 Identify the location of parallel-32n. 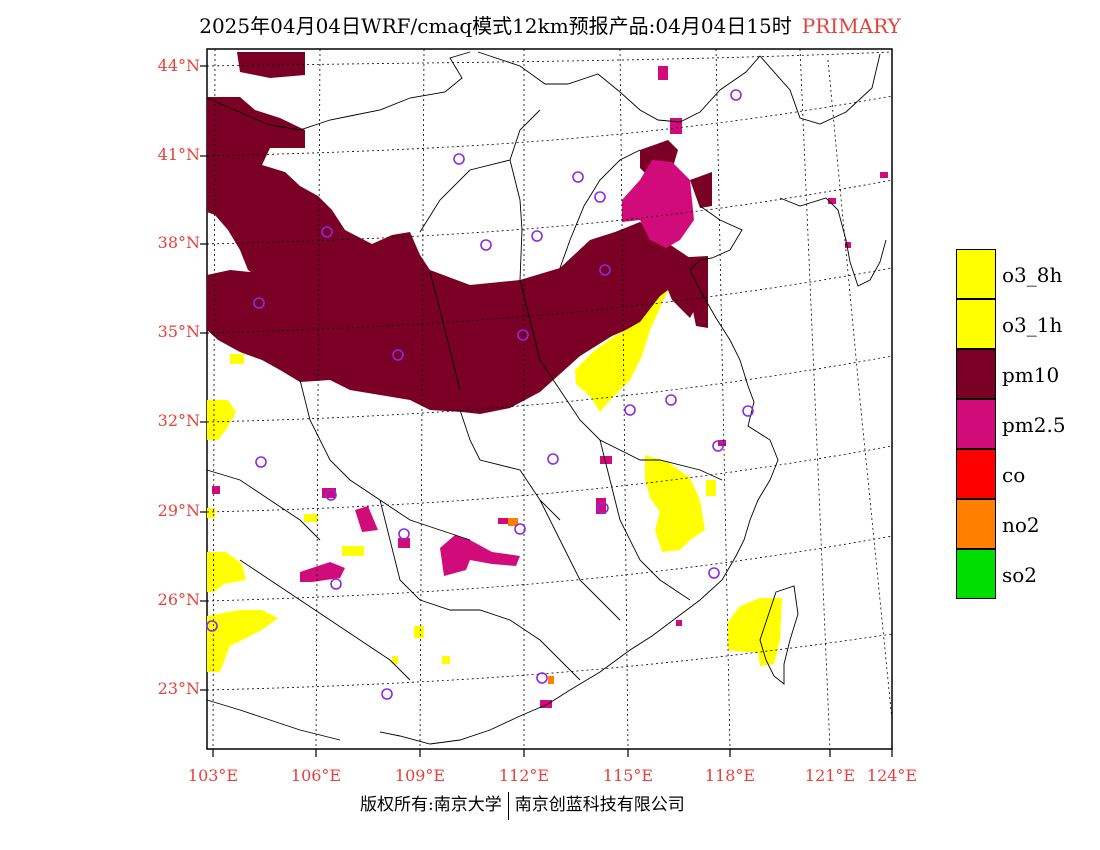
(549, 389).